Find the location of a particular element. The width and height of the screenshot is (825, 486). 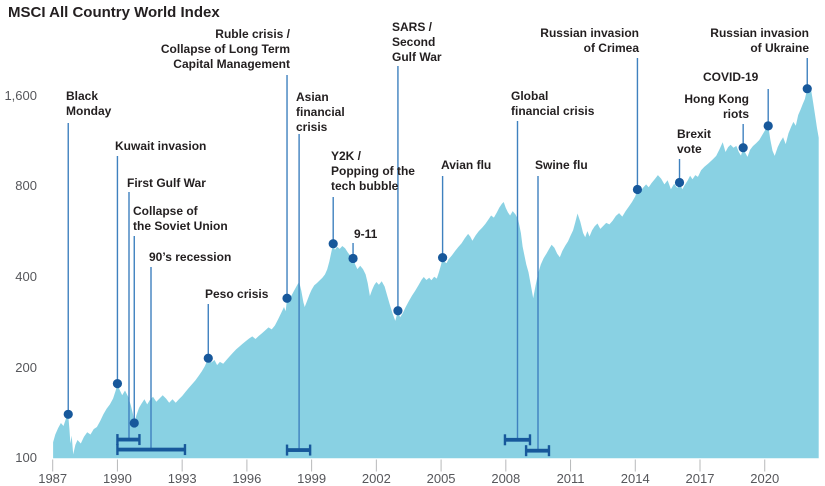

event-label-swine-flu: Swine flu is located at coordinates (561, 165).